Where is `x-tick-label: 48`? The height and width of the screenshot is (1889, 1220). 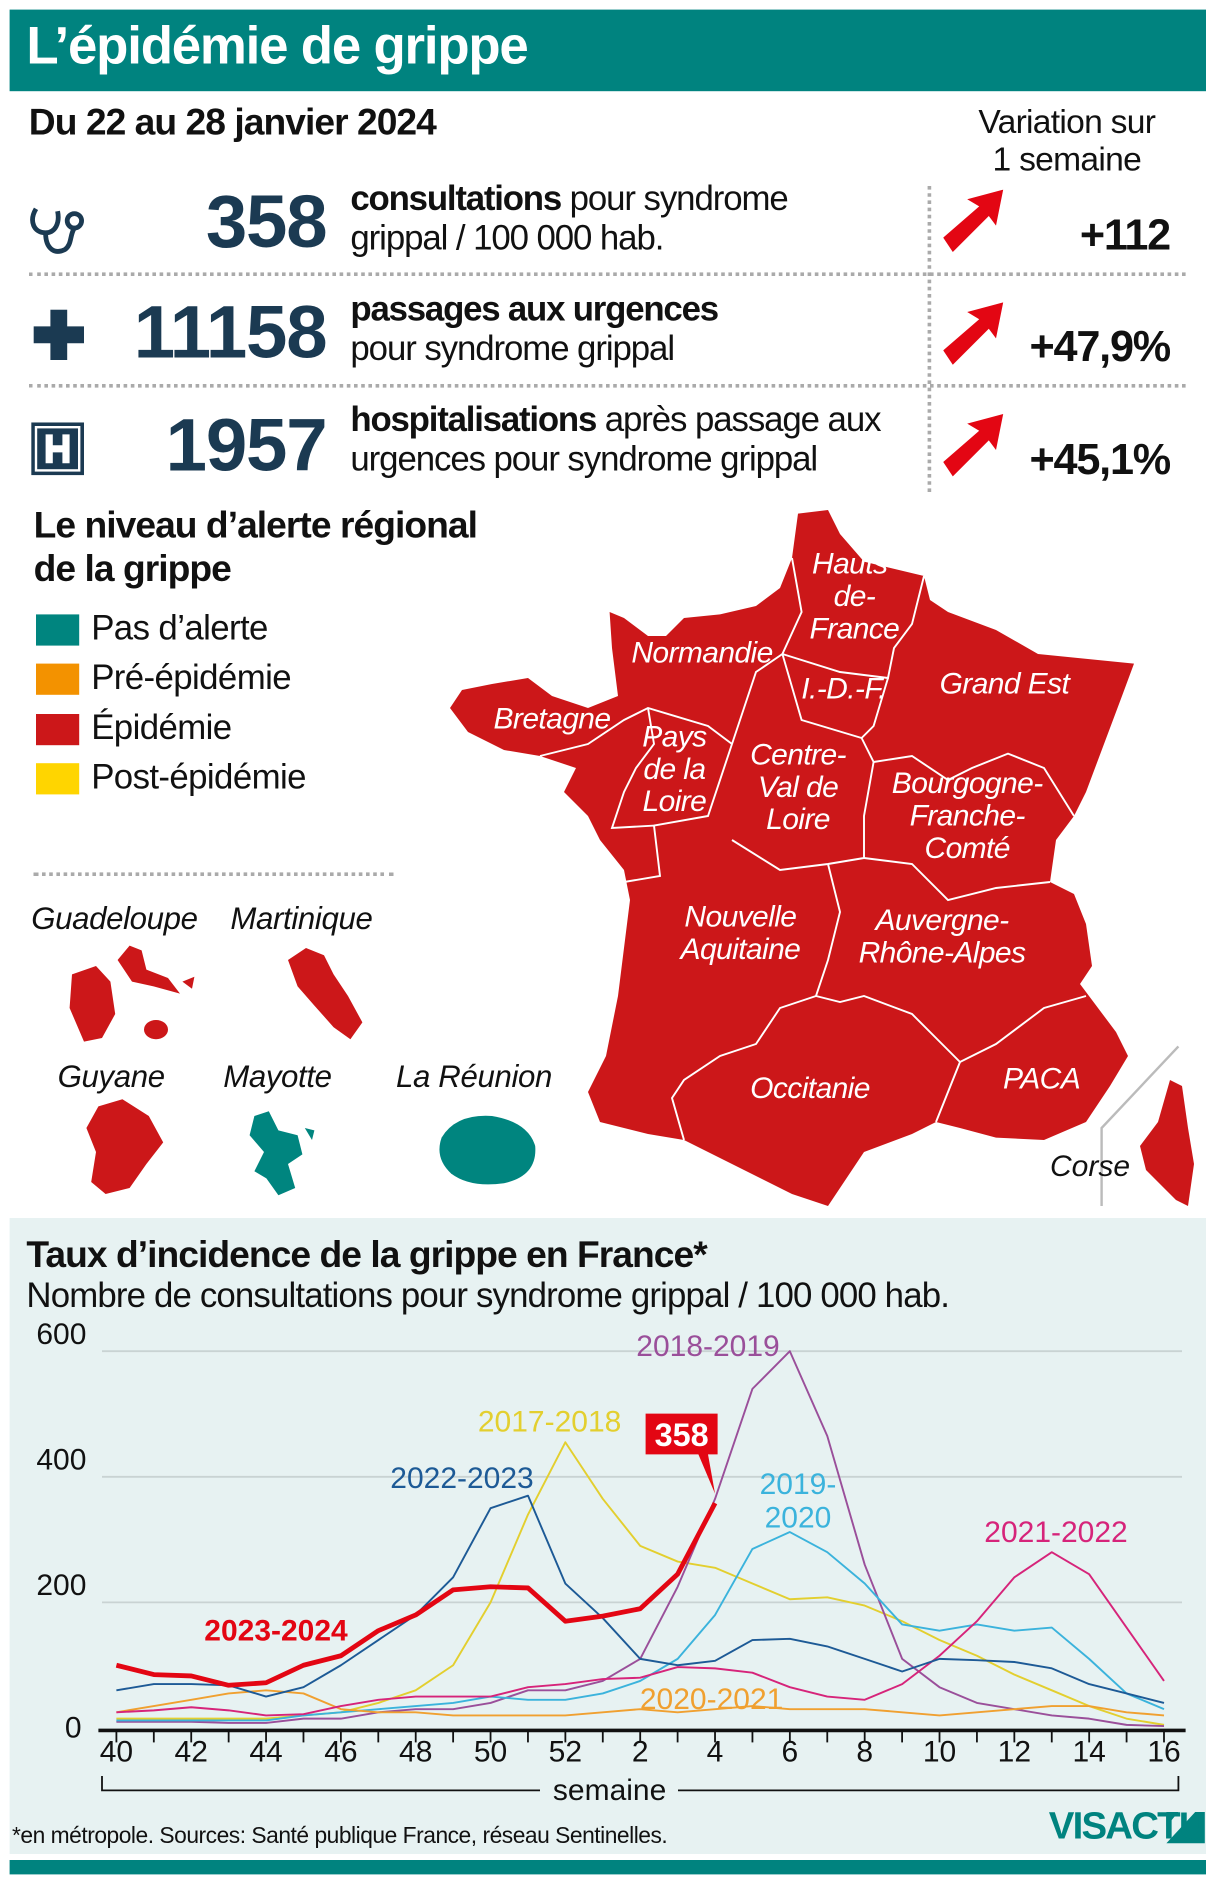
x-tick-label: 48 is located at coordinates (415, 1752).